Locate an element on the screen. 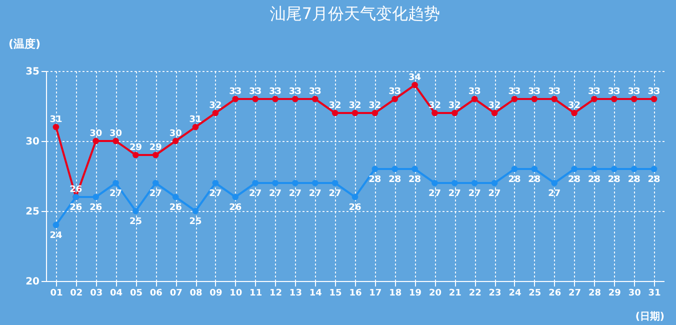  x-tick-label: 09 is located at coordinates (216, 293).